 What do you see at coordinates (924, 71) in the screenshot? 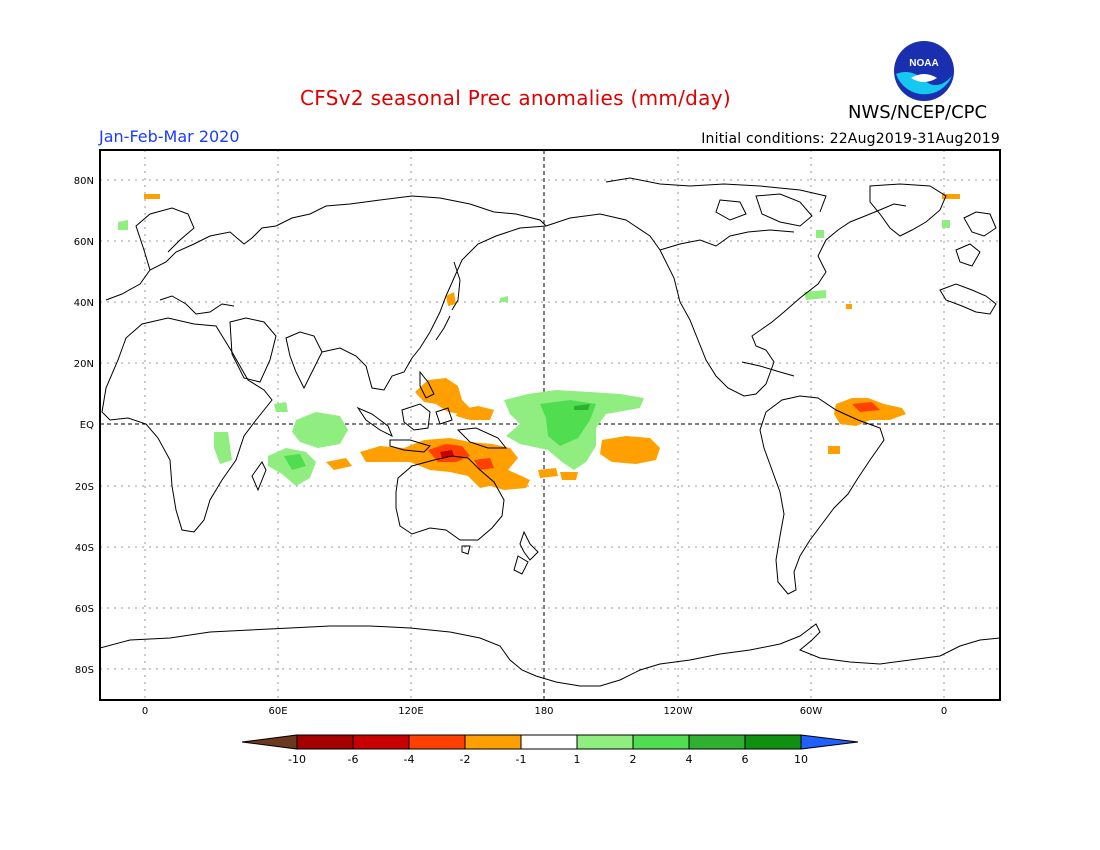
I see `noaa-logo: NOAA` at bounding box center [924, 71].